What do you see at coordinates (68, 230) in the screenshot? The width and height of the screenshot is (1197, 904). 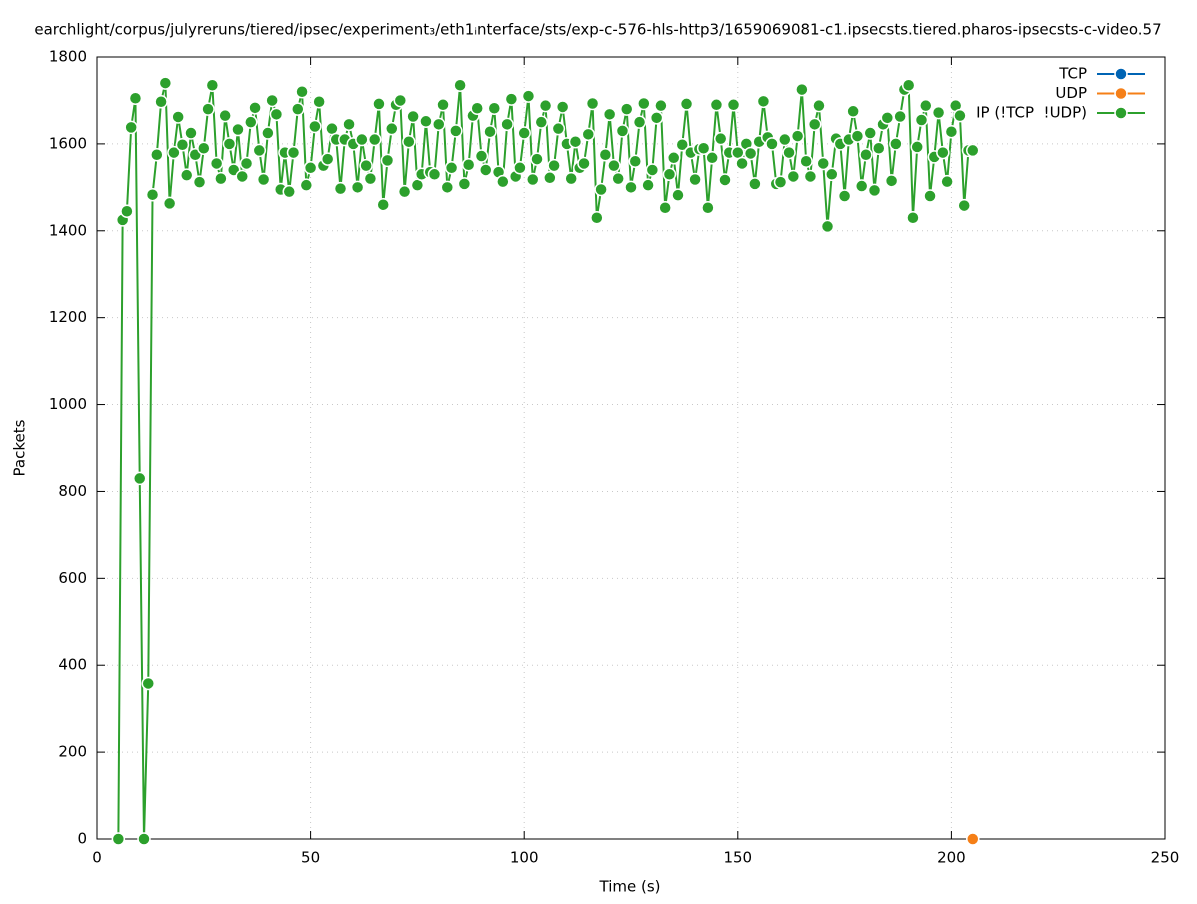 I see `y-tick-label: 1400` at bounding box center [68, 230].